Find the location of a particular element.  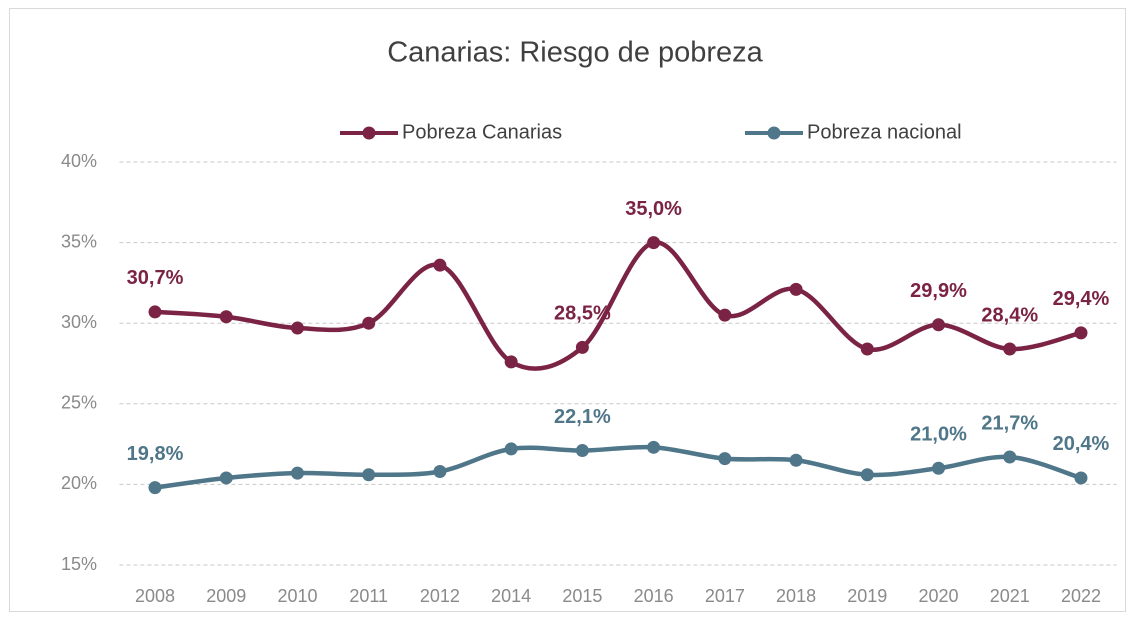

data-label: 28,4% is located at coordinates (1009, 315).